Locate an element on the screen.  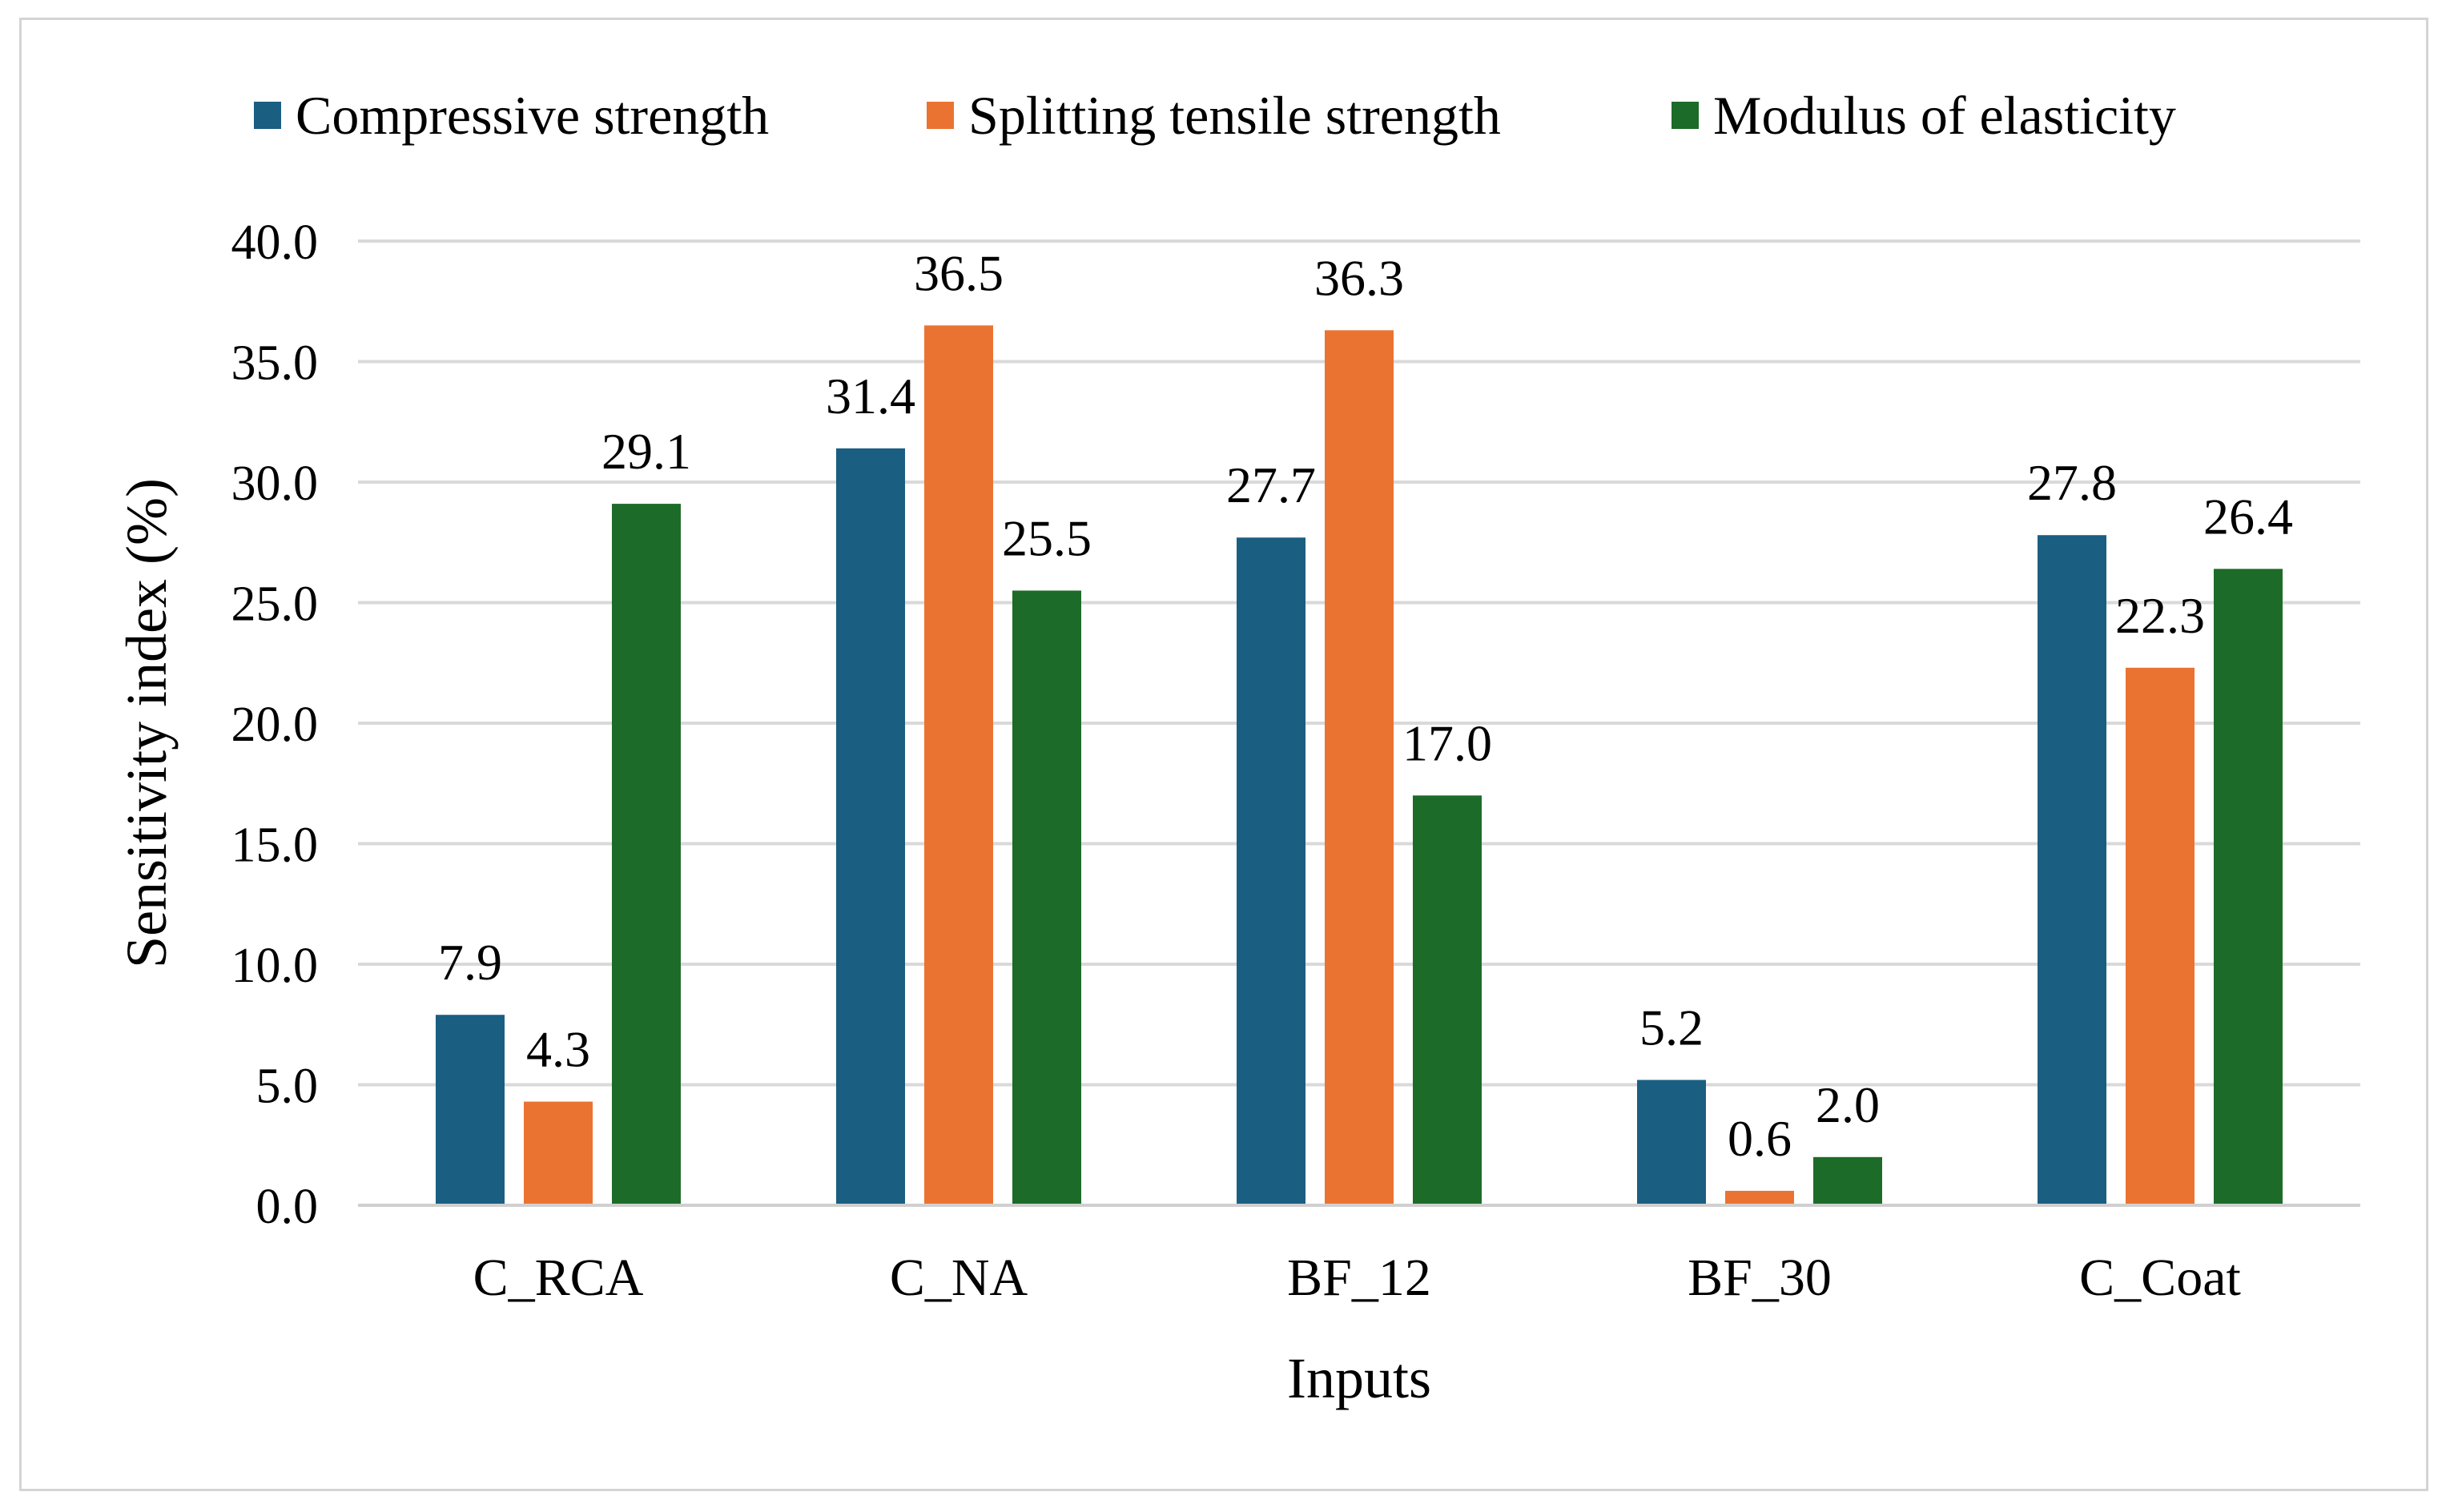
y-tick-label: 5.0 is located at coordinates (287, 1087).